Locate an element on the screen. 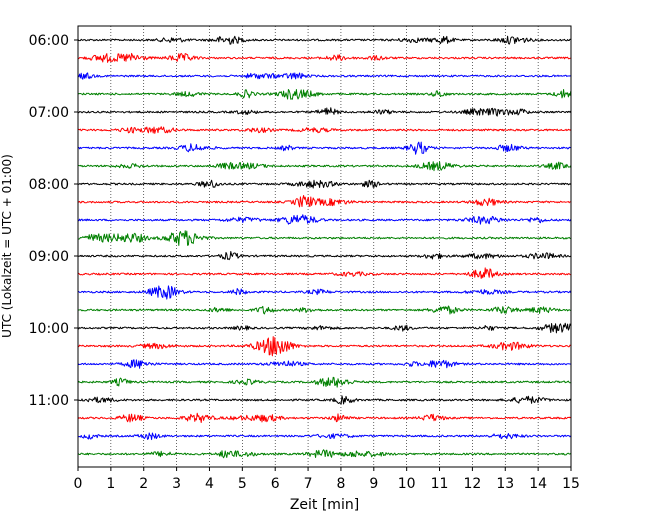 The image size is (650, 520). x-tick-label: 7 is located at coordinates (308, 484).